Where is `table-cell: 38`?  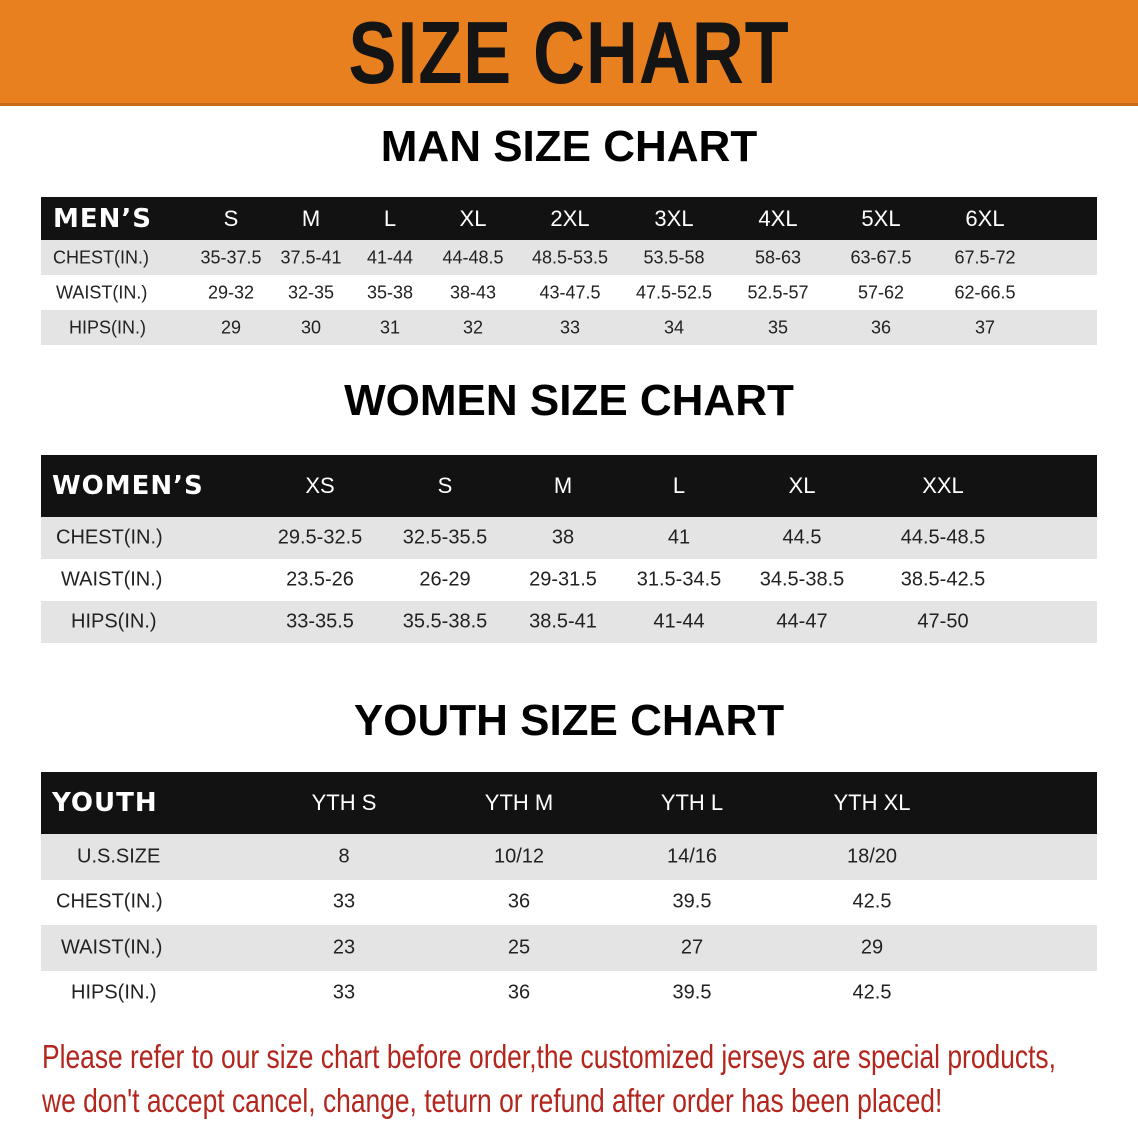 table-cell: 38 is located at coordinates (563, 537).